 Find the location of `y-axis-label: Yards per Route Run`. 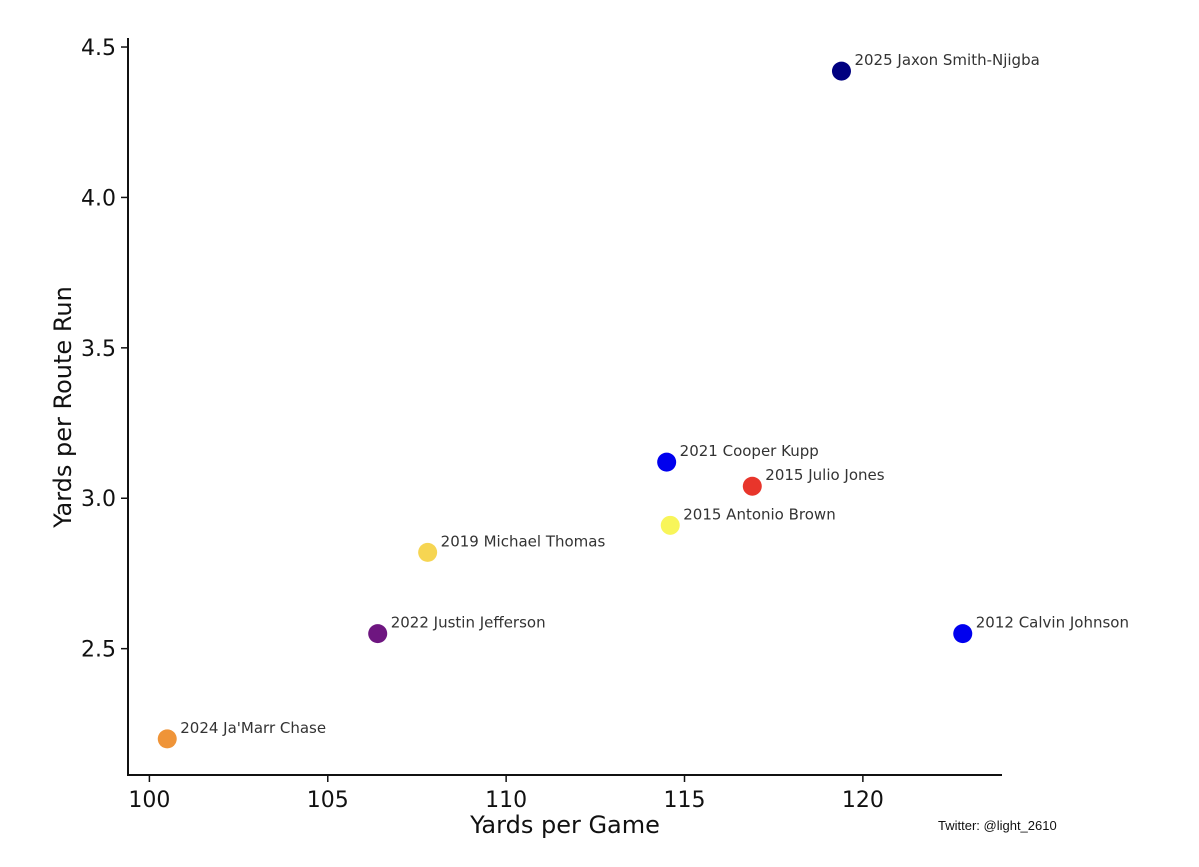

y-axis-label: Yards per Route Run is located at coordinates (63, 407).